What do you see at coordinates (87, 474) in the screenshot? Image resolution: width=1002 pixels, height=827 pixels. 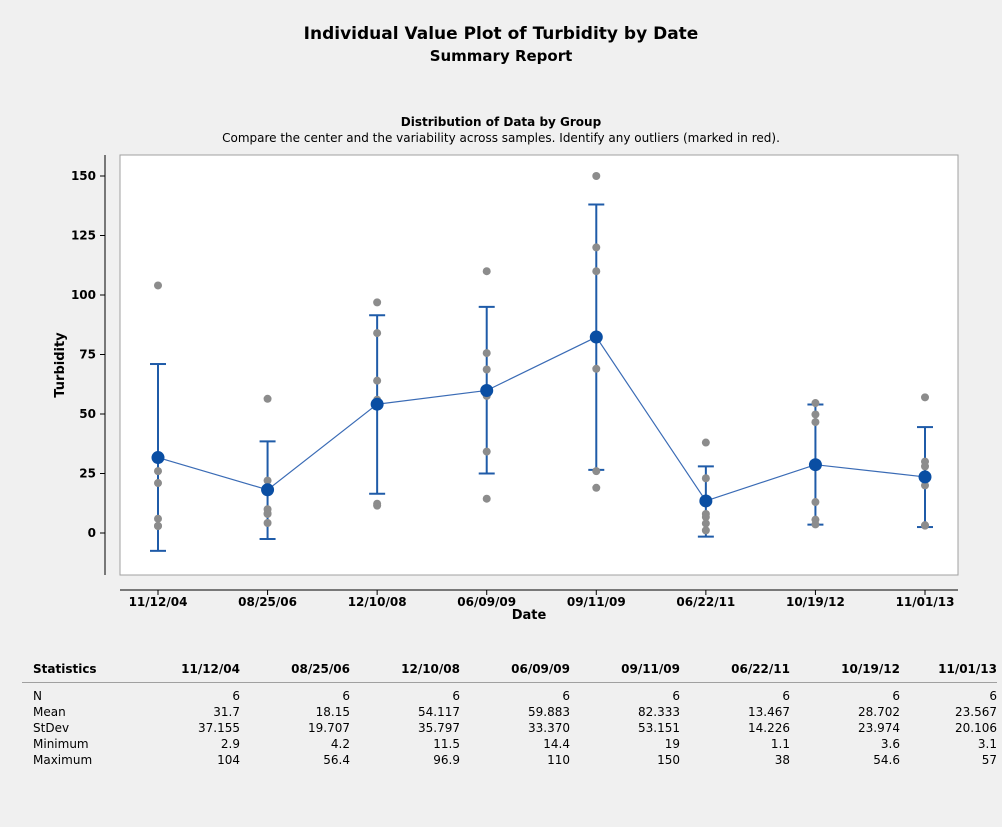 I see `y-tick-label: 25` at bounding box center [87, 474].